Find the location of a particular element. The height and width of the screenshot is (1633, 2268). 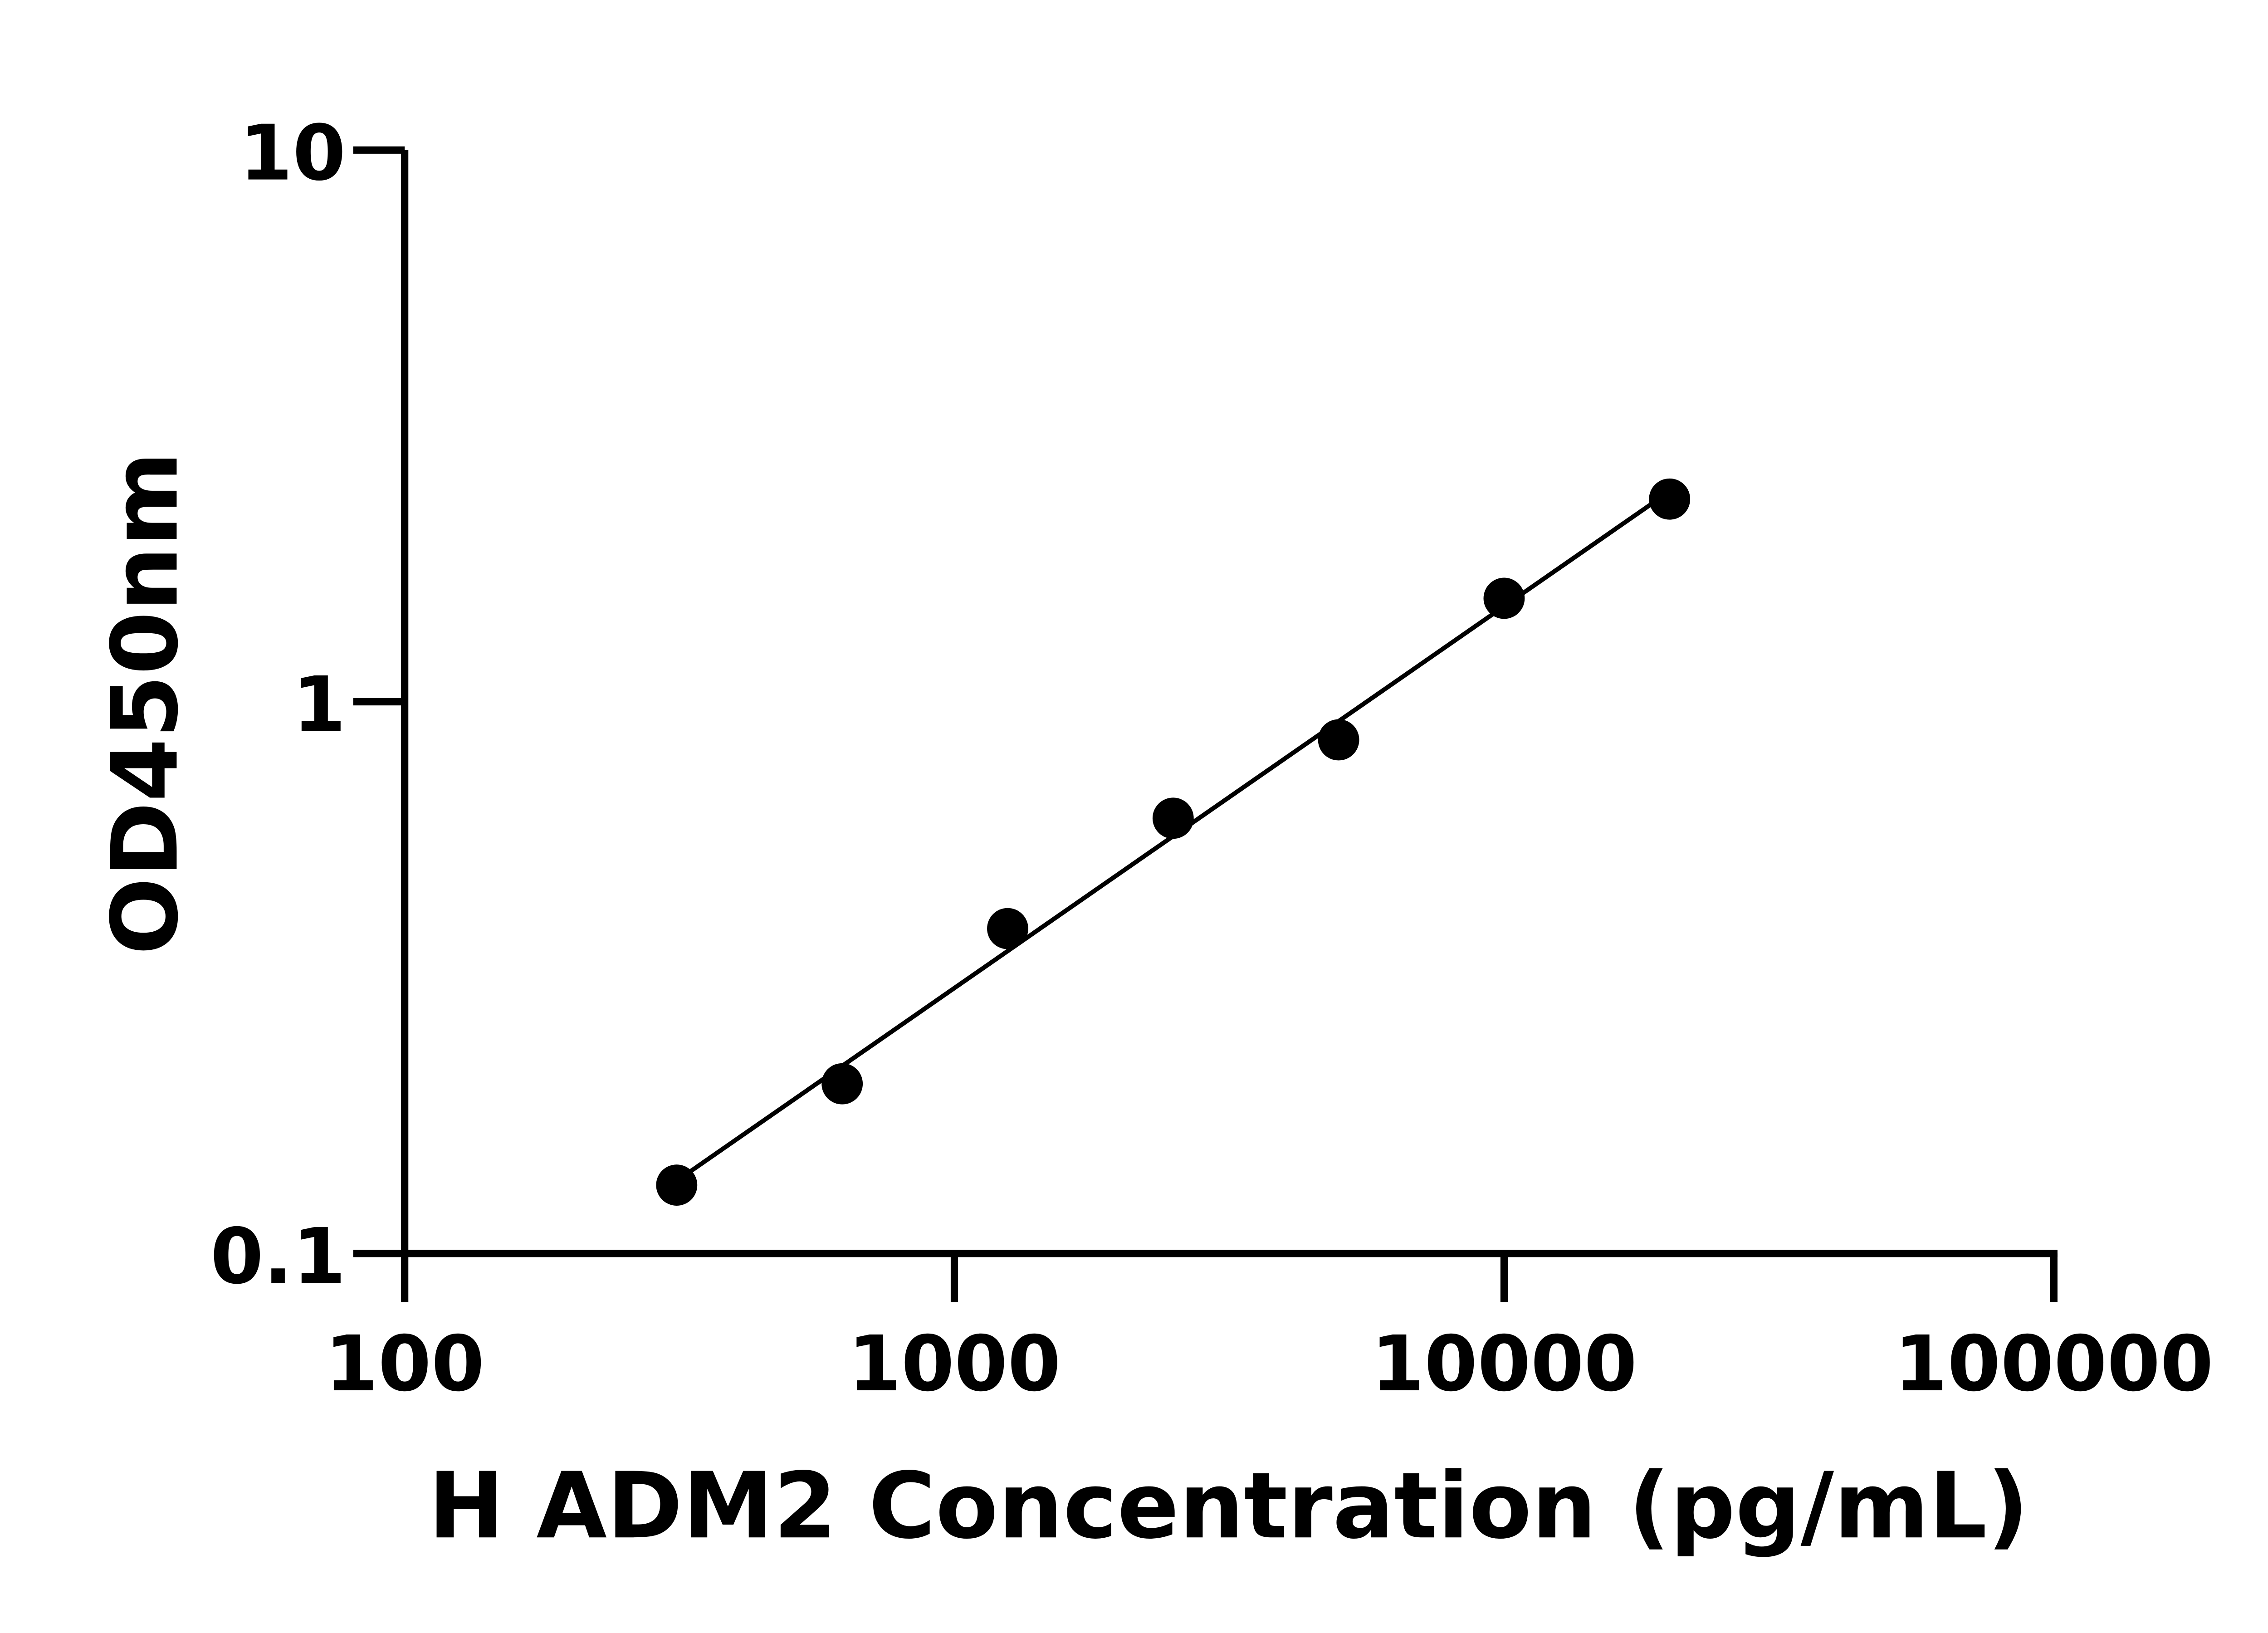

x-tick-label: 100 is located at coordinates (405, 1363).